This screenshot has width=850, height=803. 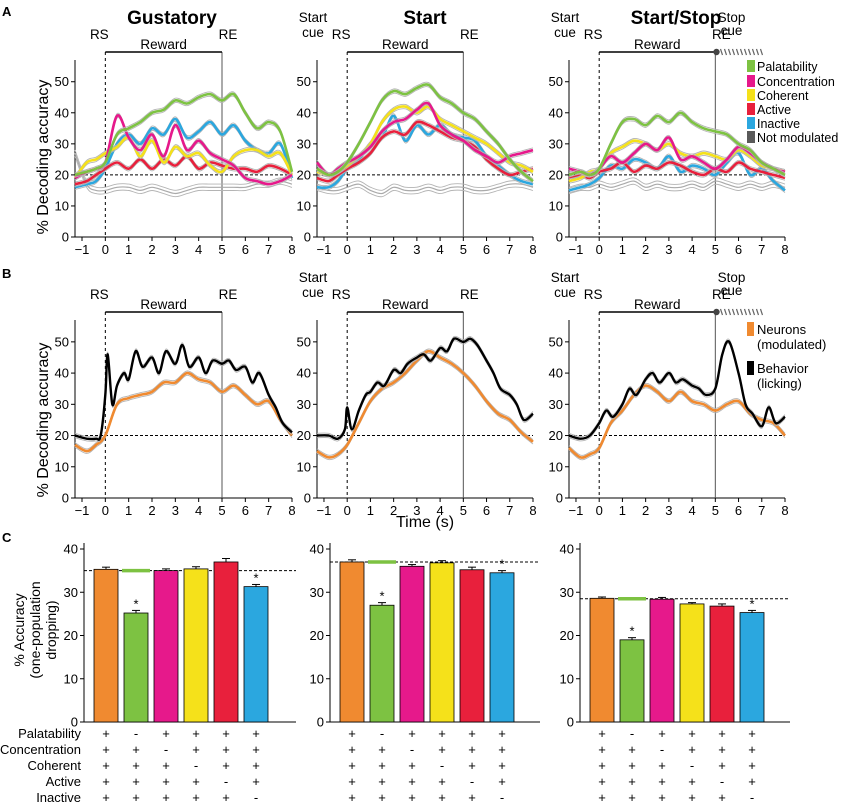 I want to click on ci-upper-neurons, so click(x=183, y=410).